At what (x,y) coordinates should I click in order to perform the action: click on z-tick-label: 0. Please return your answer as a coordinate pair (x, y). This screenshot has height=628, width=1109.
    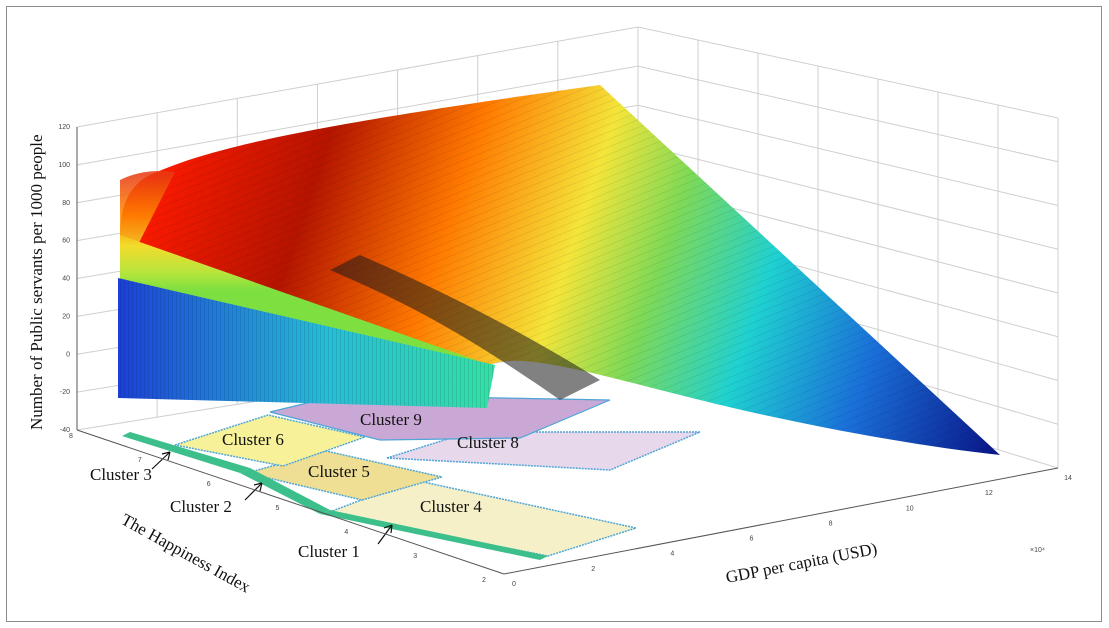
    Looking at the image, I should click on (68, 354).